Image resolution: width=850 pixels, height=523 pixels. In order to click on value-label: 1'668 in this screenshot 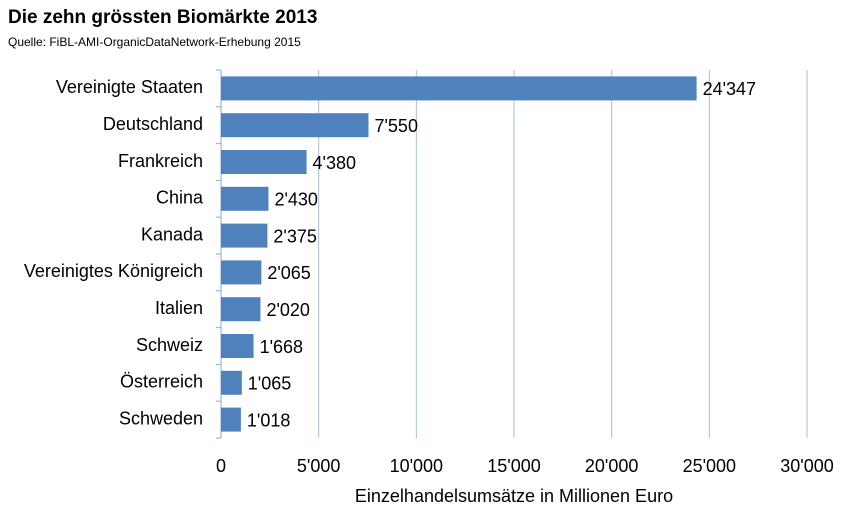, I will do `click(281, 347)`.